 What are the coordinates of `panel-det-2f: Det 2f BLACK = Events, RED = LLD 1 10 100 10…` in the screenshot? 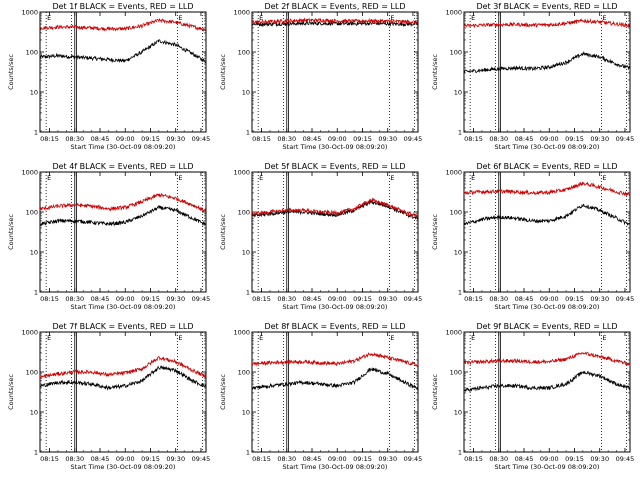 It's located at (320, 76).